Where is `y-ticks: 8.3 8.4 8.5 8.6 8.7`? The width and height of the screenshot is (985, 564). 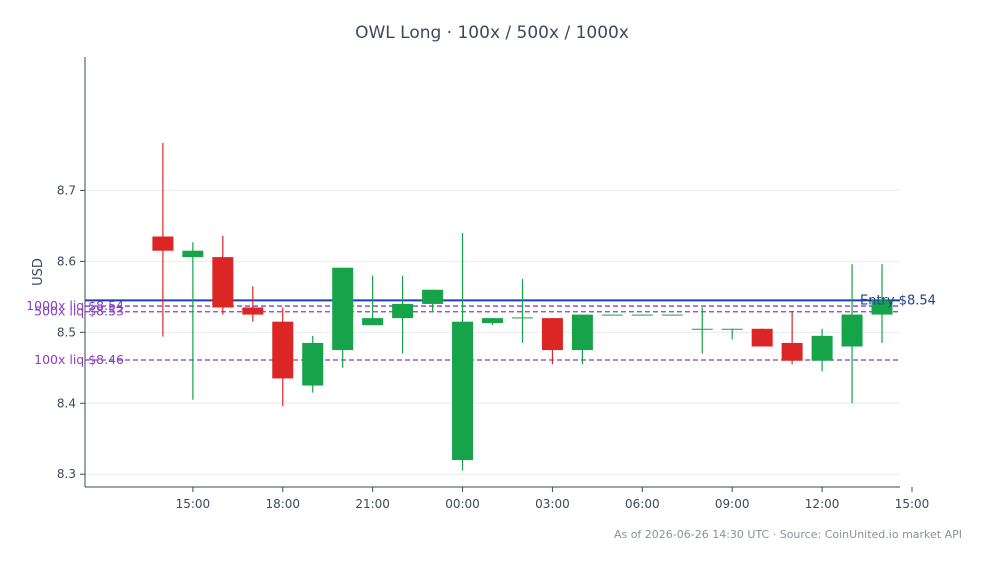
y-ticks: 8.3 8.4 8.5 8.6 8.7 is located at coordinates (71, 332).